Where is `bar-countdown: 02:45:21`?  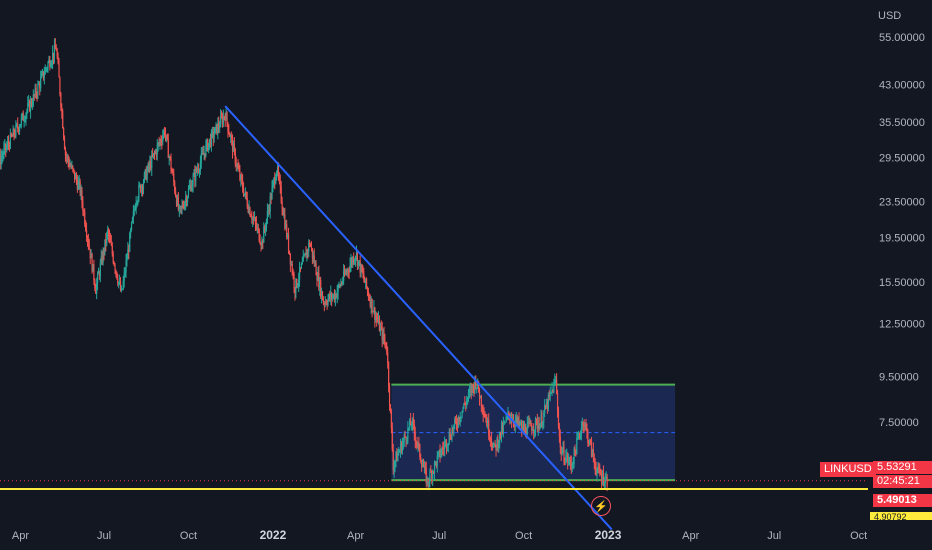 bar-countdown: 02:45:21 is located at coordinates (902, 481).